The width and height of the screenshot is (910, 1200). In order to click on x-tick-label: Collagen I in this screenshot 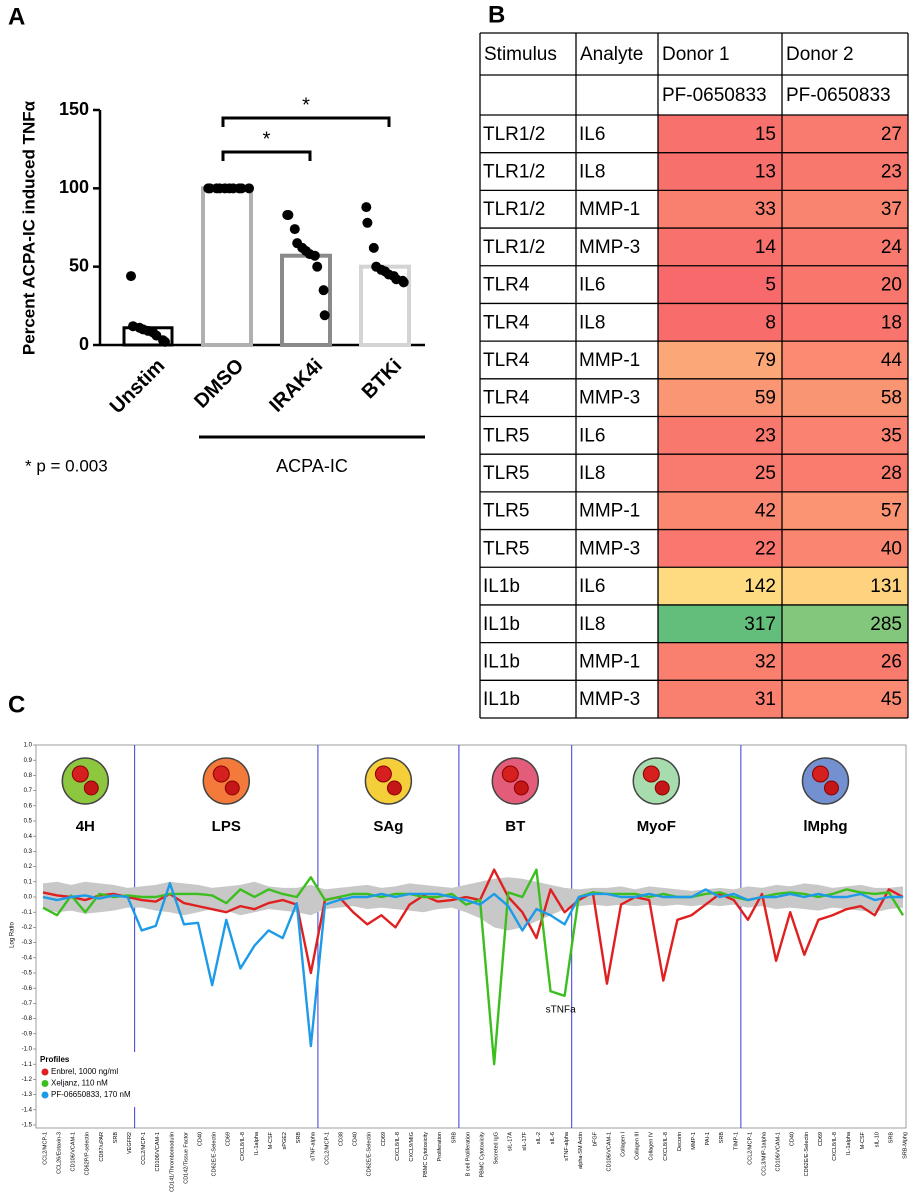, I will do `click(623, 1144)`.